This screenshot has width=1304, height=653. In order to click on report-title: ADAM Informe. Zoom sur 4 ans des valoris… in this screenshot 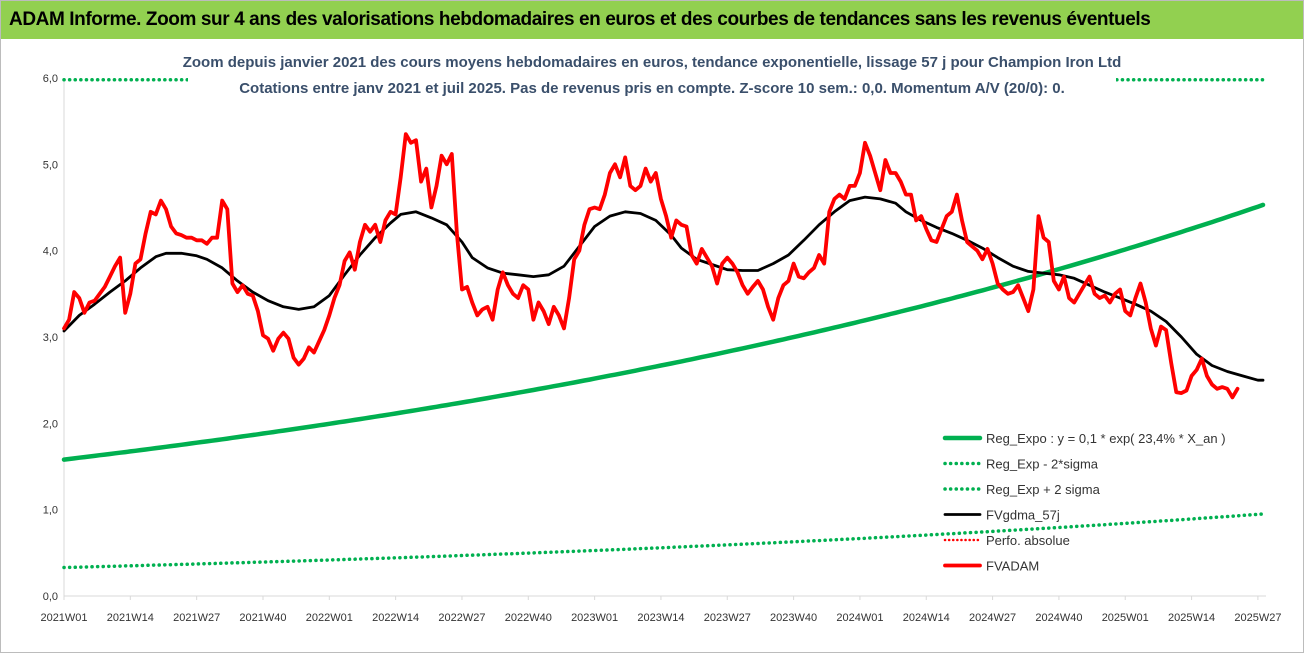, I will do `click(580, 19)`.